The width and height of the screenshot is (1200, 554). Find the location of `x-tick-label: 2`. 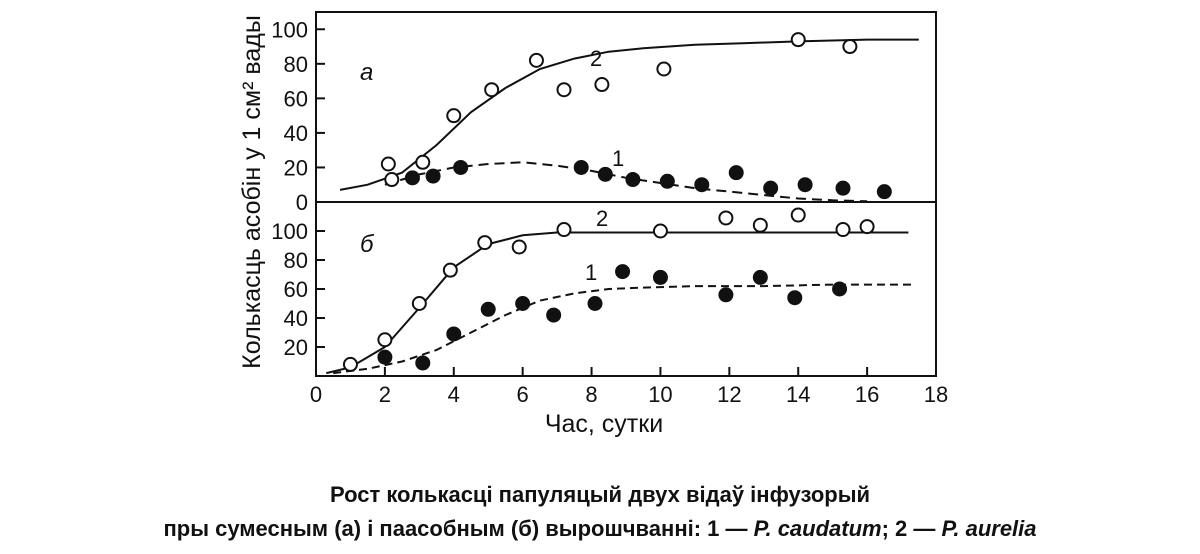

x-tick-label: 2 is located at coordinates (385, 394).